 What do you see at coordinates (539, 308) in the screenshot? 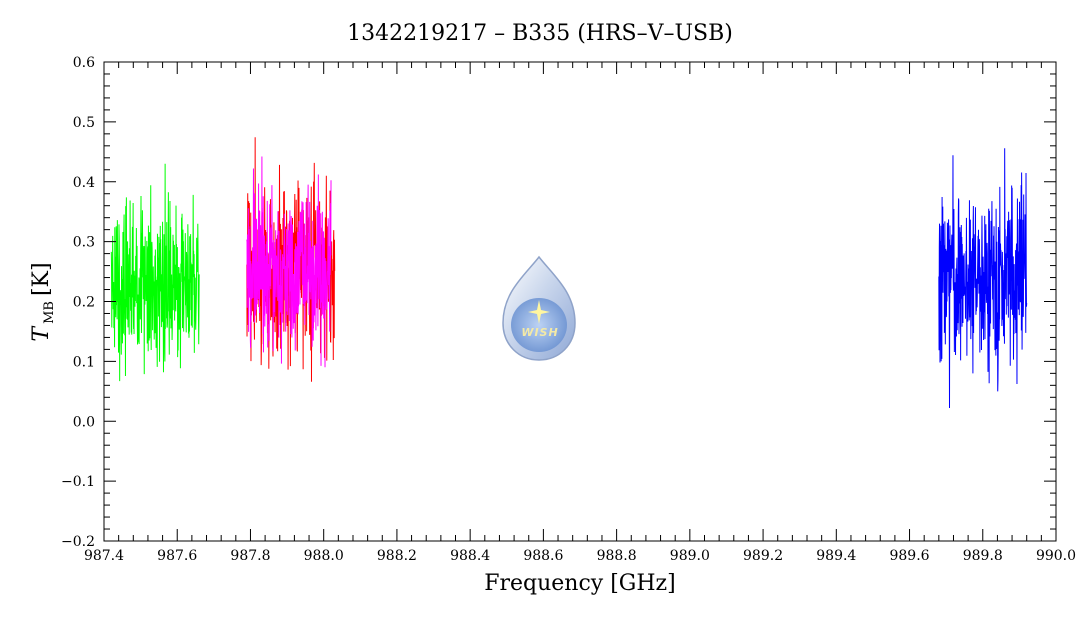
I see `wish-drop-logo: WISH` at bounding box center [539, 308].